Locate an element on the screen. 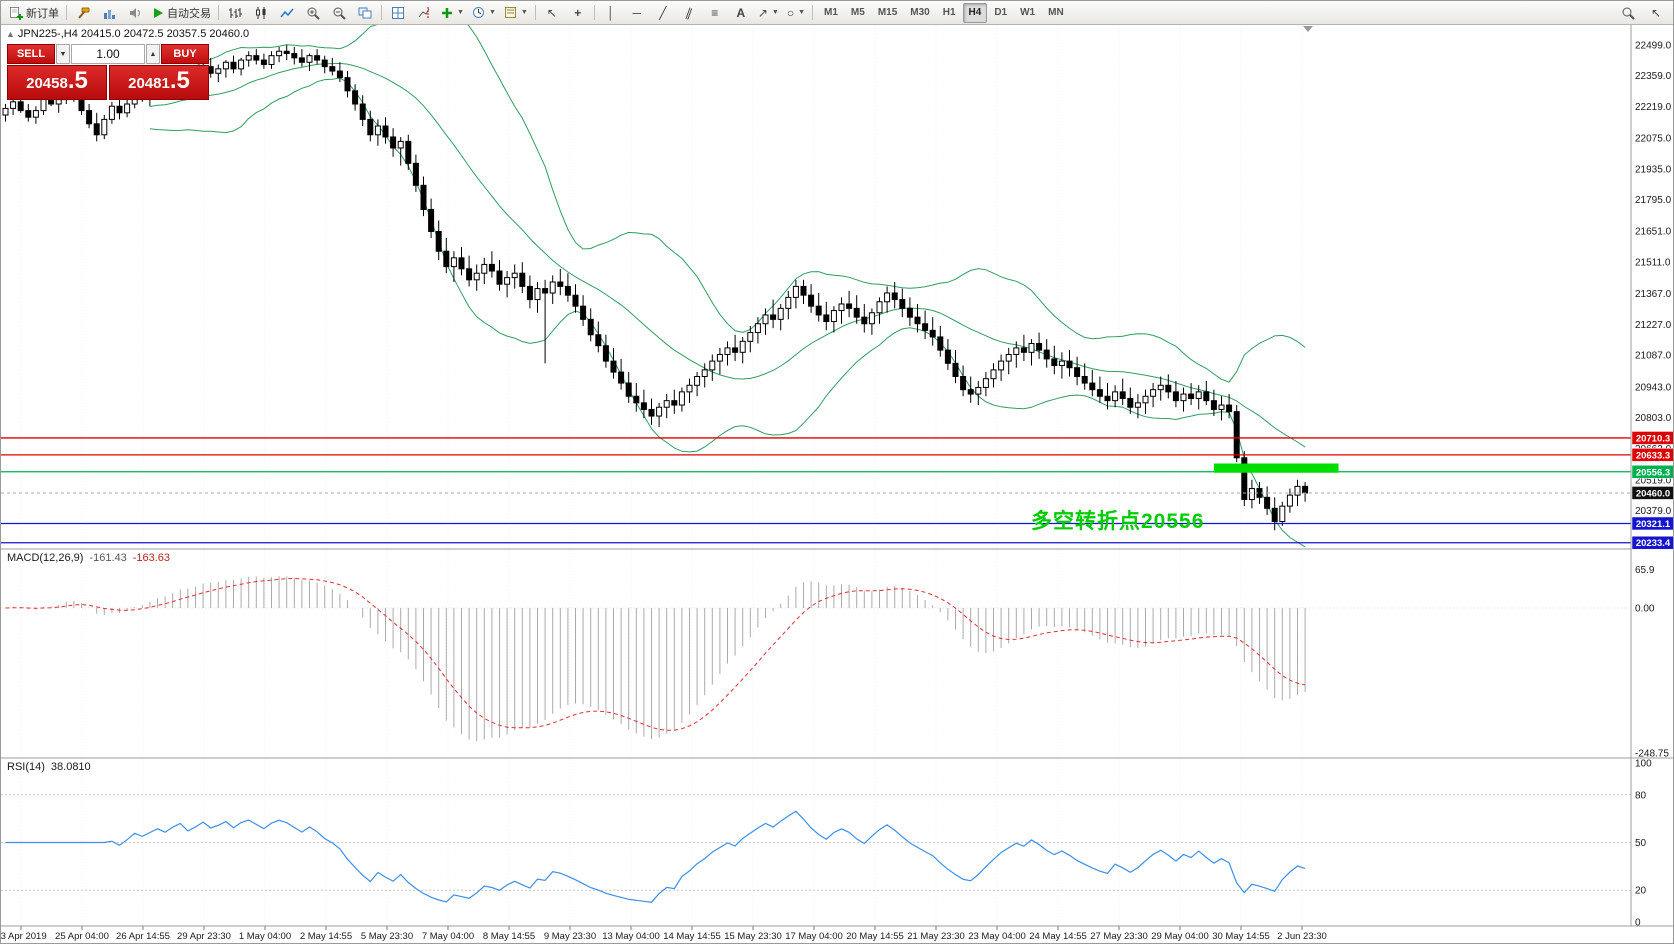 This screenshot has width=1674, height=944. text-tool: A is located at coordinates (741, 13).